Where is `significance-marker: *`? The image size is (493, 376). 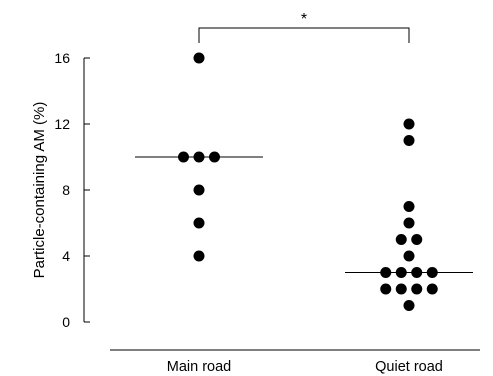 significance-marker: * is located at coordinates (304, 19).